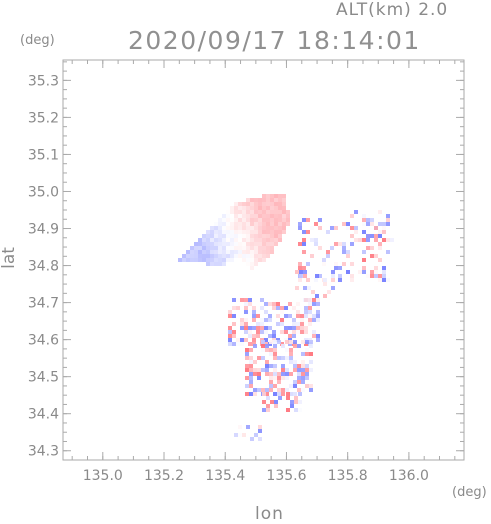 Image resolution: width=491 pixels, height=524 pixels. I want to click on y-tick-label: 35.0, so click(43, 192).